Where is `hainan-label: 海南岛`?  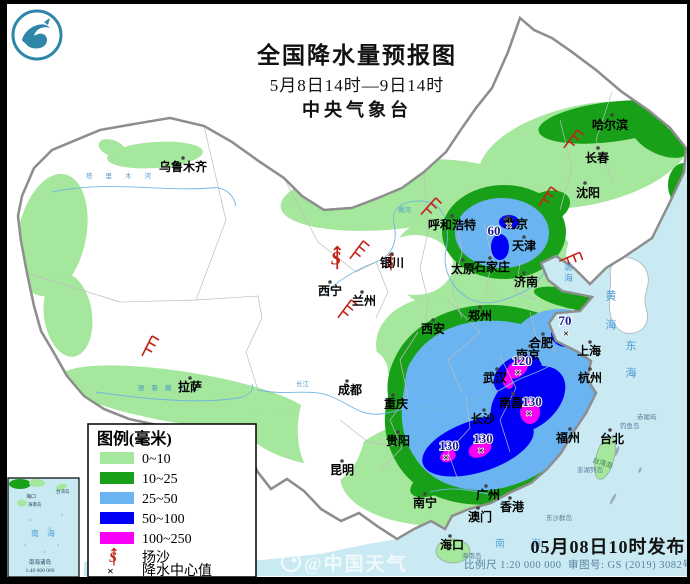
hainan-label: 海南岛 is located at coordinates (472, 555).